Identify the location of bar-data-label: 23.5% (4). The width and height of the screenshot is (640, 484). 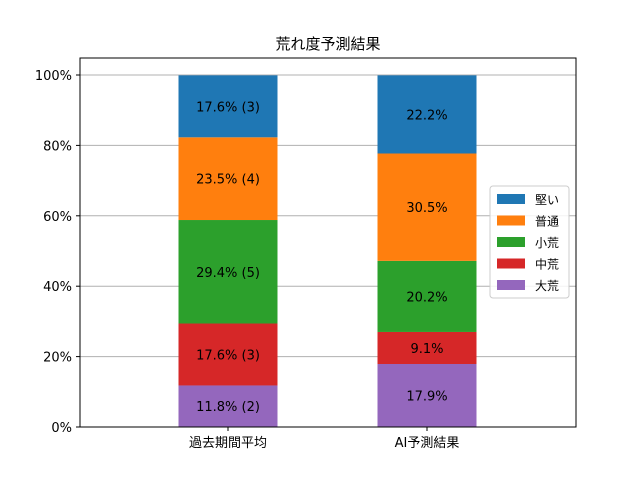
(228, 180).